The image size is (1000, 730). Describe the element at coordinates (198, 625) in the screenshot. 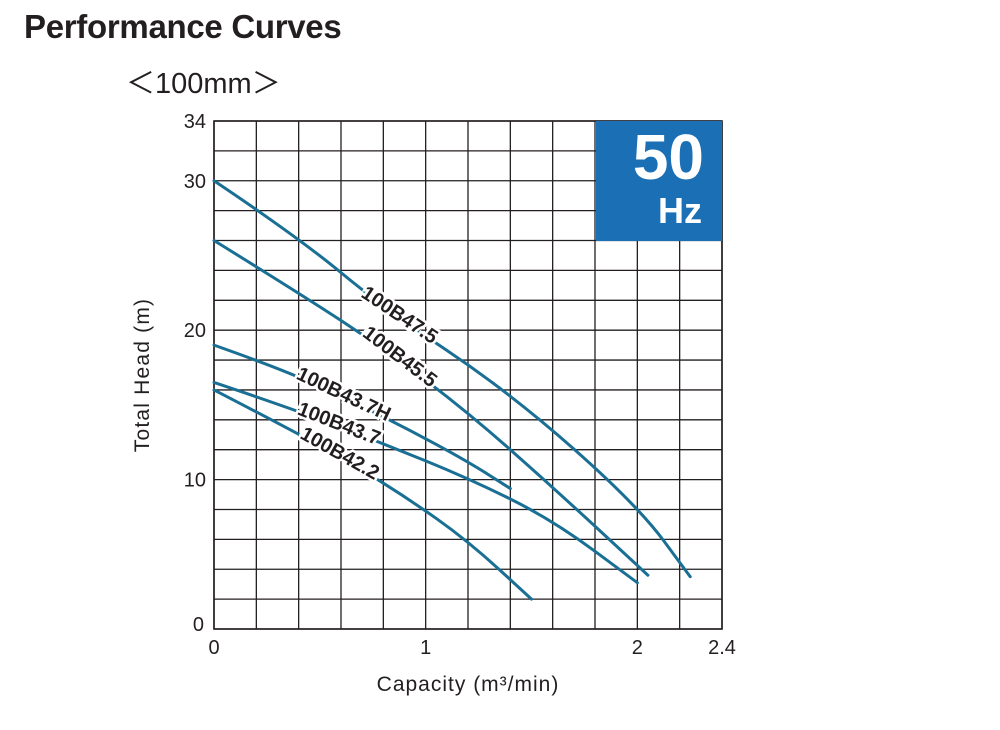

I see `y-tick-label: 0` at that location.